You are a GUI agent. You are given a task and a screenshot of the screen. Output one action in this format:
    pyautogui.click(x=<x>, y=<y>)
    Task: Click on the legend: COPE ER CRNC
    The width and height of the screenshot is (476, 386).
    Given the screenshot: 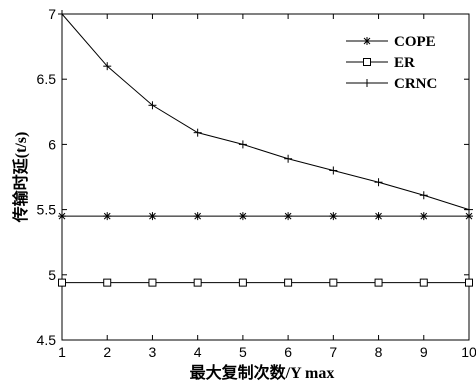 What is the action you would take?
    pyautogui.click(x=391, y=63)
    